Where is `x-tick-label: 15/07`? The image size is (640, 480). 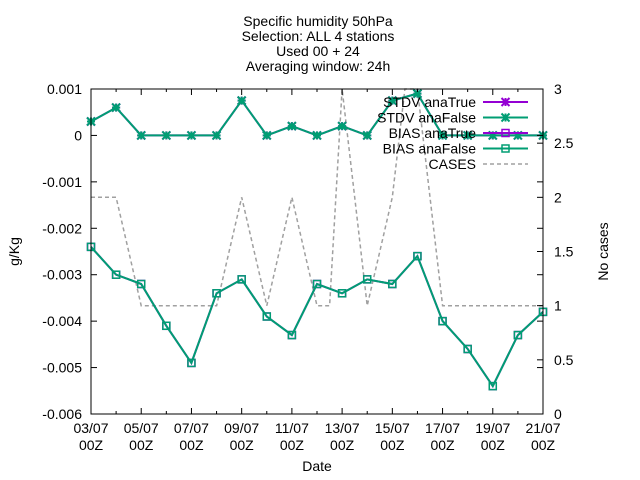 x-tick-label: 15/07 is located at coordinates (392, 428).